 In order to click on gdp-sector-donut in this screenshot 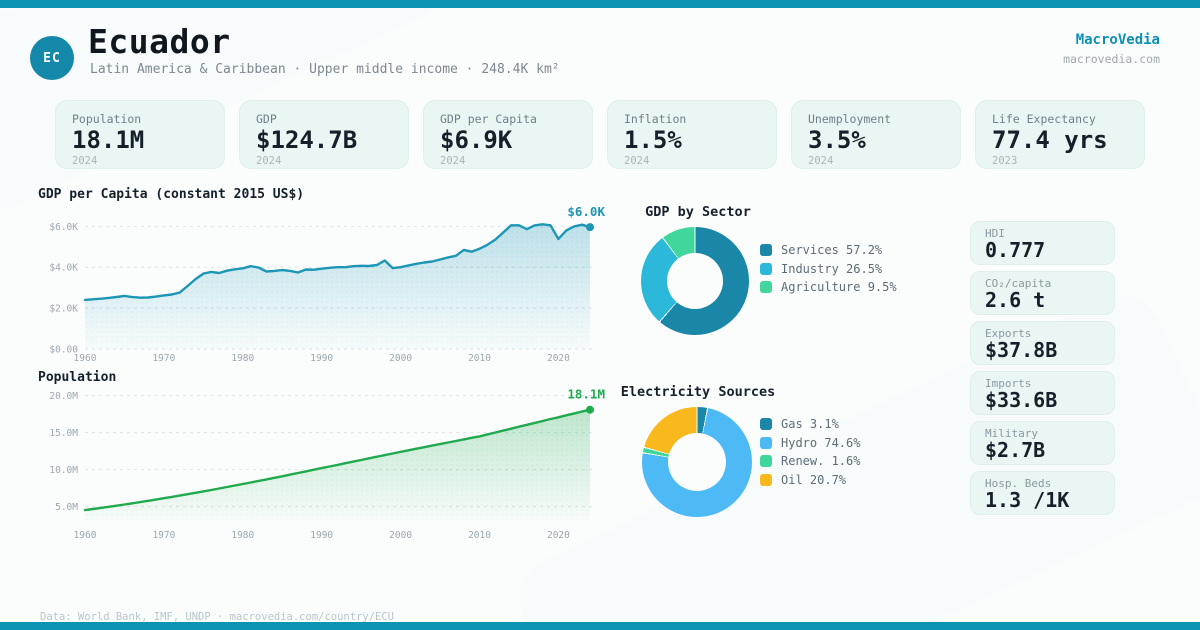, I will do `click(695, 281)`.